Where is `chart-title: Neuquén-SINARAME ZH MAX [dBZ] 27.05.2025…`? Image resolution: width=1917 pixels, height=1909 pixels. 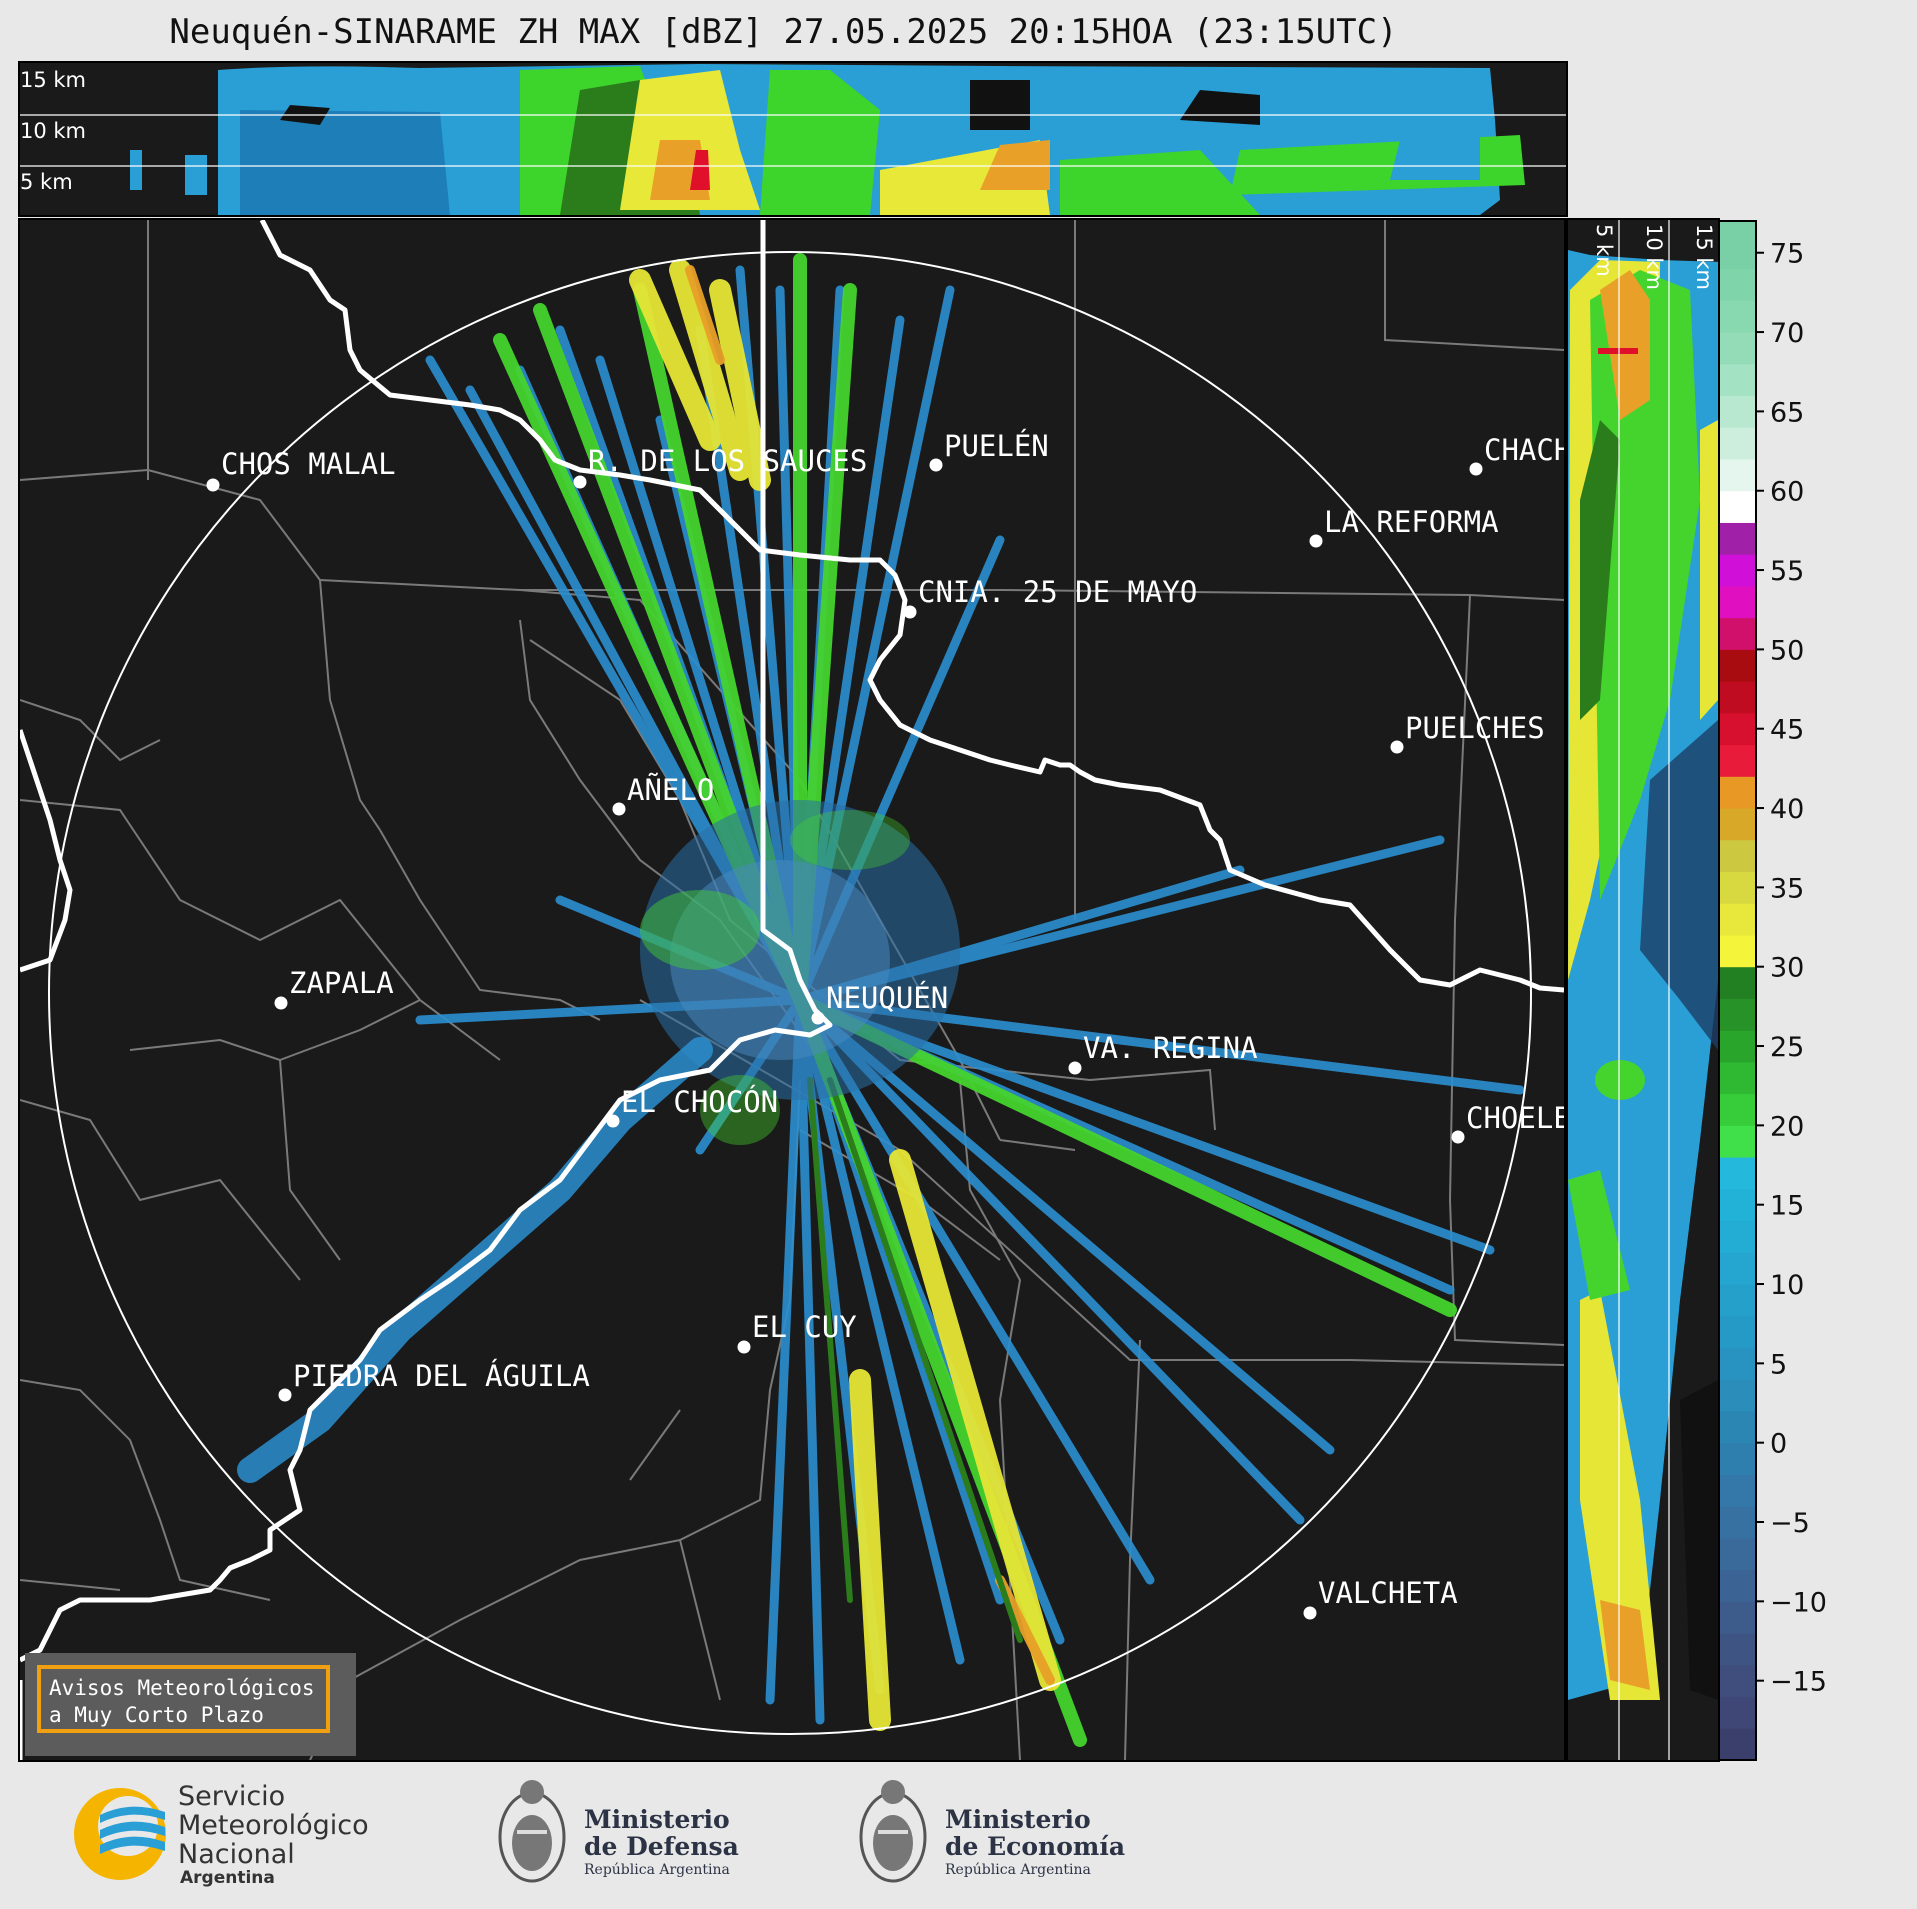
chart-title: Neuquén-SINARAME ZH MAX [dBZ] 27.05.2025… is located at coordinates (783, 32).